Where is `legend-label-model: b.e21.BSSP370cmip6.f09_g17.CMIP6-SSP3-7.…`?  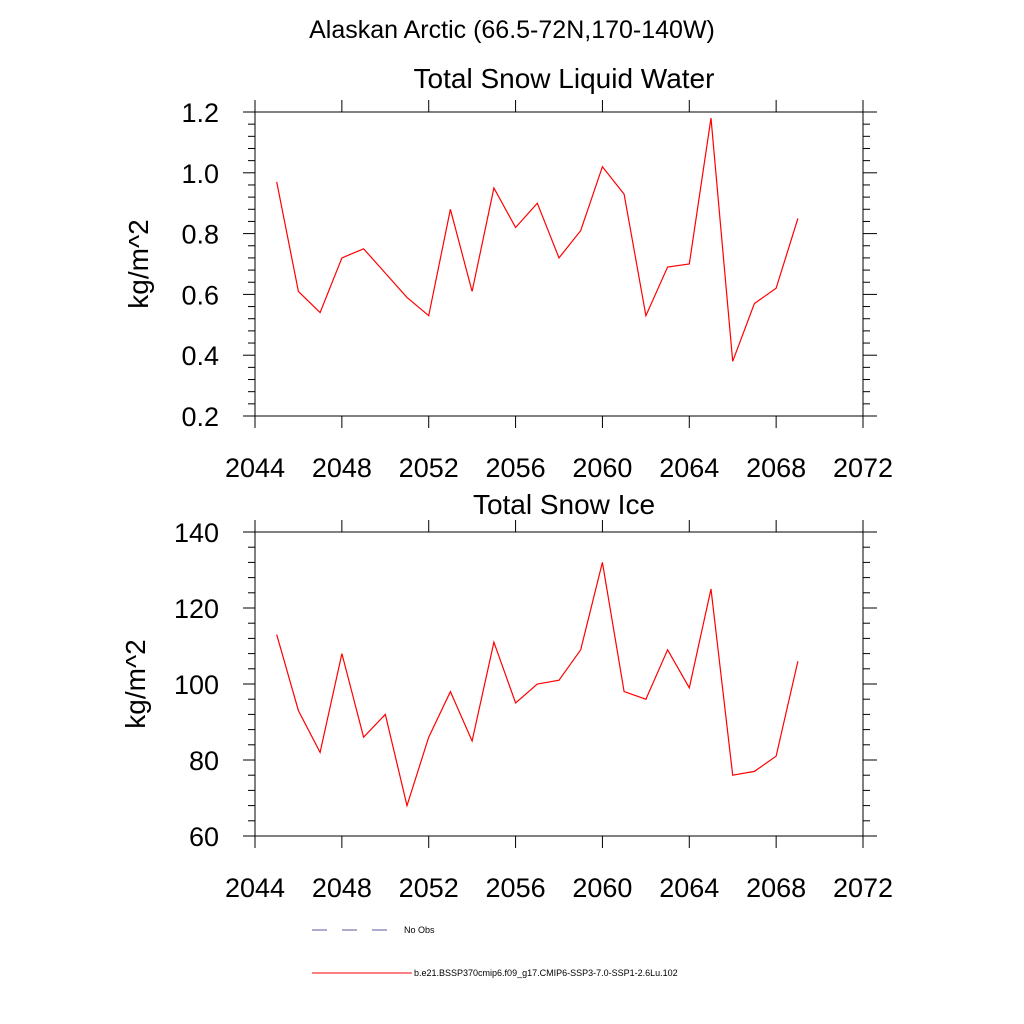 legend-label-model: b.e21.BSSP370cmip6.f09_g17.CMIP6-SSP3-7.… is located at coordinates (546, 973).